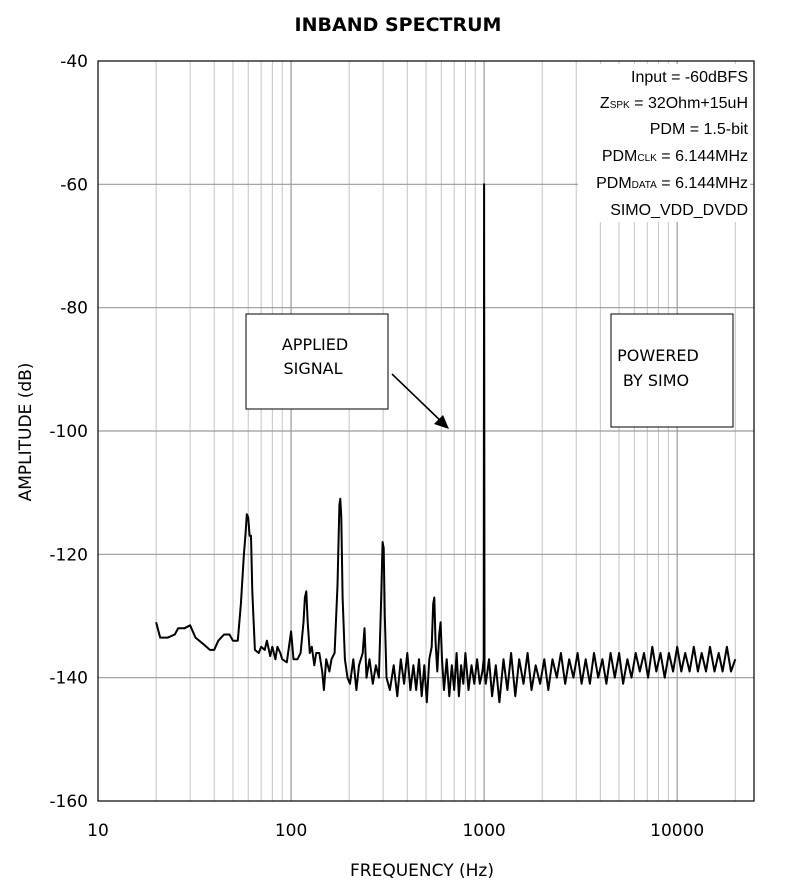 This screenshot has width=800, height=894. Describe the element at coordinates (74, 309) in the screenshot. I see `y-tick-label: -80` at that location.